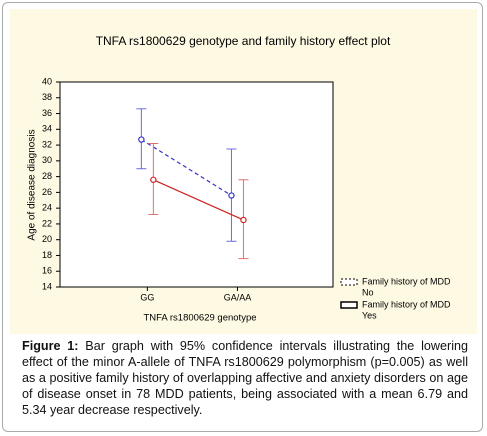 The height and width of the screenshot is (436, 487). What do you see at coordinates (47, 160) in the screenshot?
I see `y-tick-label: 30` at bounding box center [47, 160].